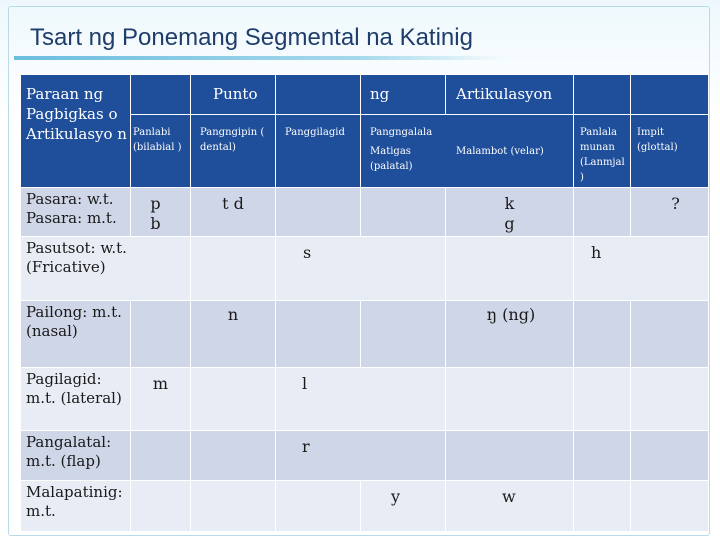 Image resolution: width=720 pixels, height=540 pixels. What do you see at coordinates (71, 208) in the screenshot?
I see `row-label: Pasara: w.t. Pasara: m.t.` at bounding box center [71, 208].